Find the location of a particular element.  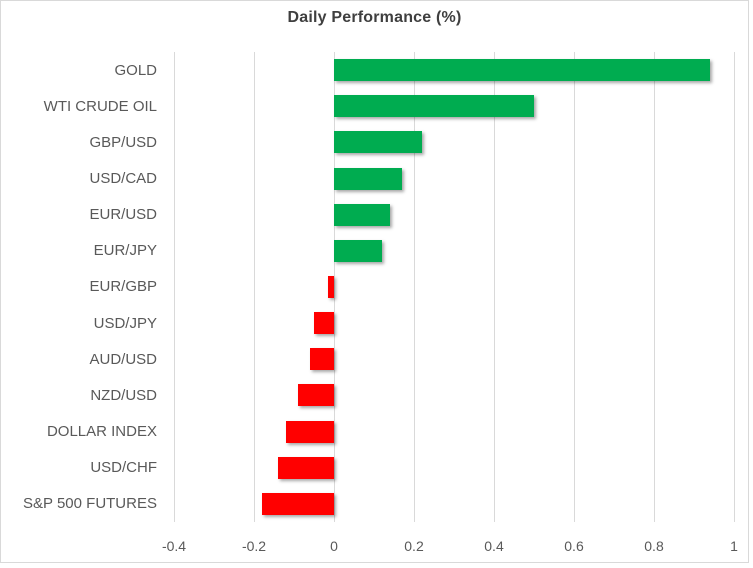

category-label-nzd-usd: NZD/USD is located at coordinates (123, 395).